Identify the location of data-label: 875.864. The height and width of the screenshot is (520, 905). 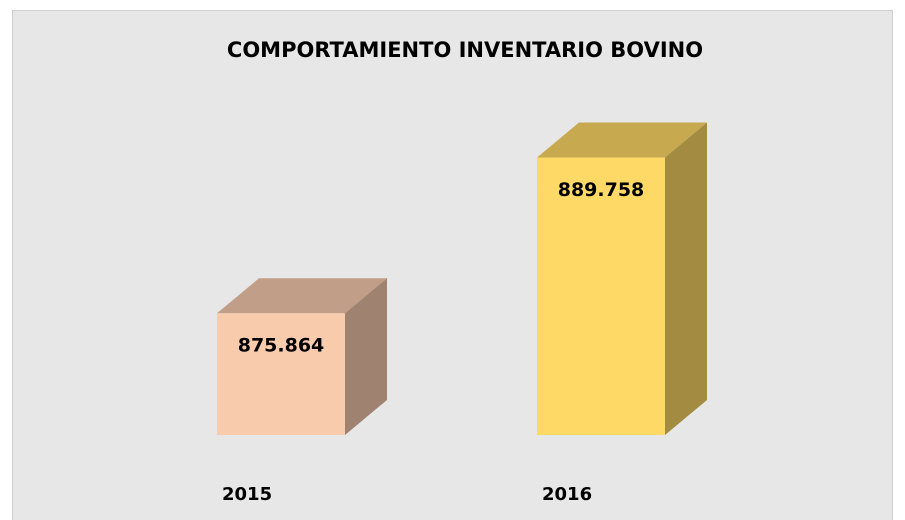
(281, 346).